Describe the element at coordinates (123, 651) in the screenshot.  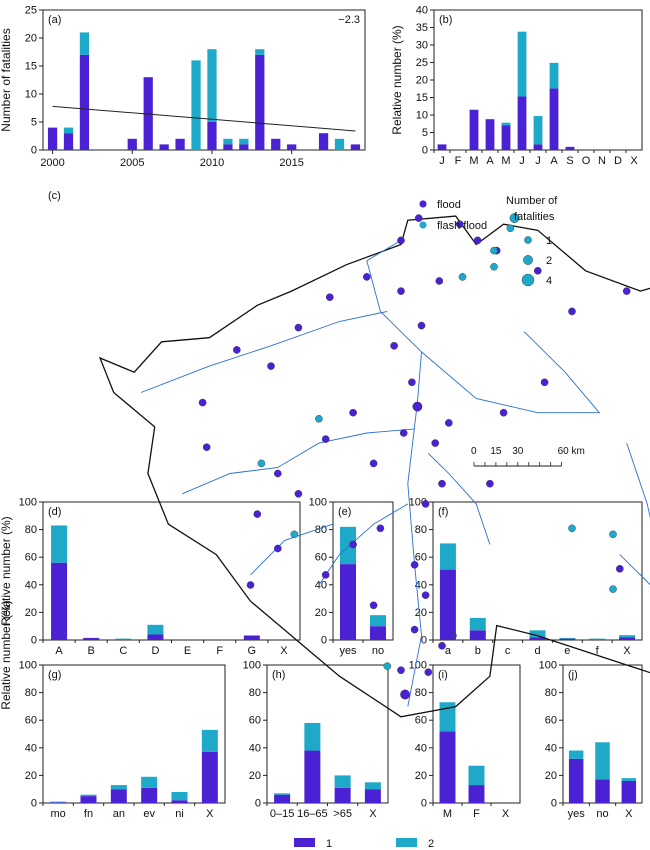
I see `x-tick-label: C` at that location.